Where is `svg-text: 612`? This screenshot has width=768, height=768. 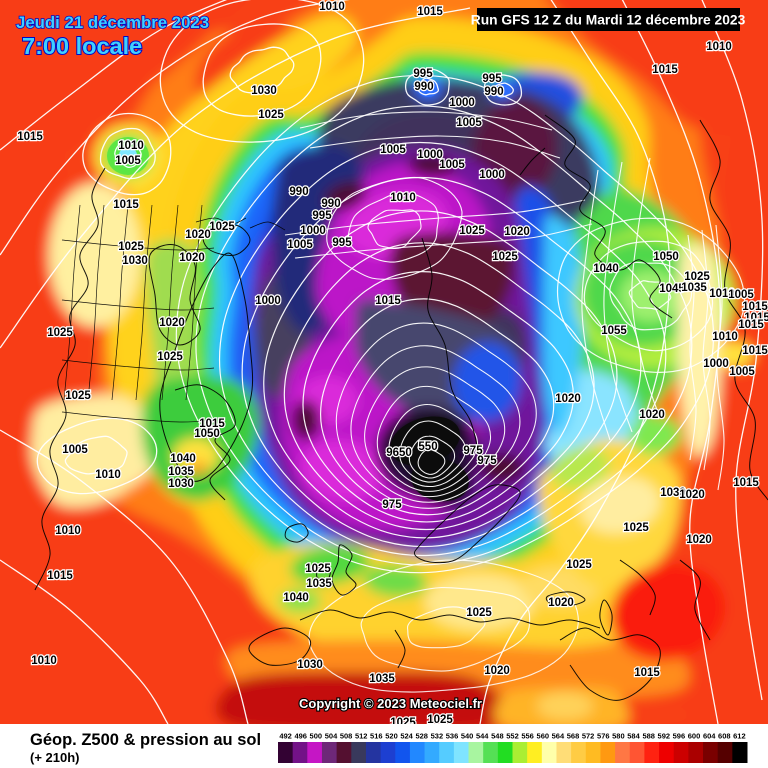
svg-text: 612 is located at coordinates (739, 736).